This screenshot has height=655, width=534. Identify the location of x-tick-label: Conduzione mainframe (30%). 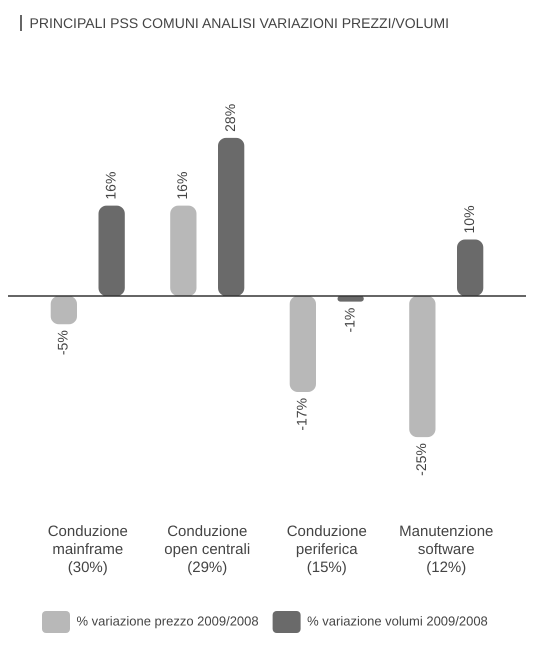
(88, 549).